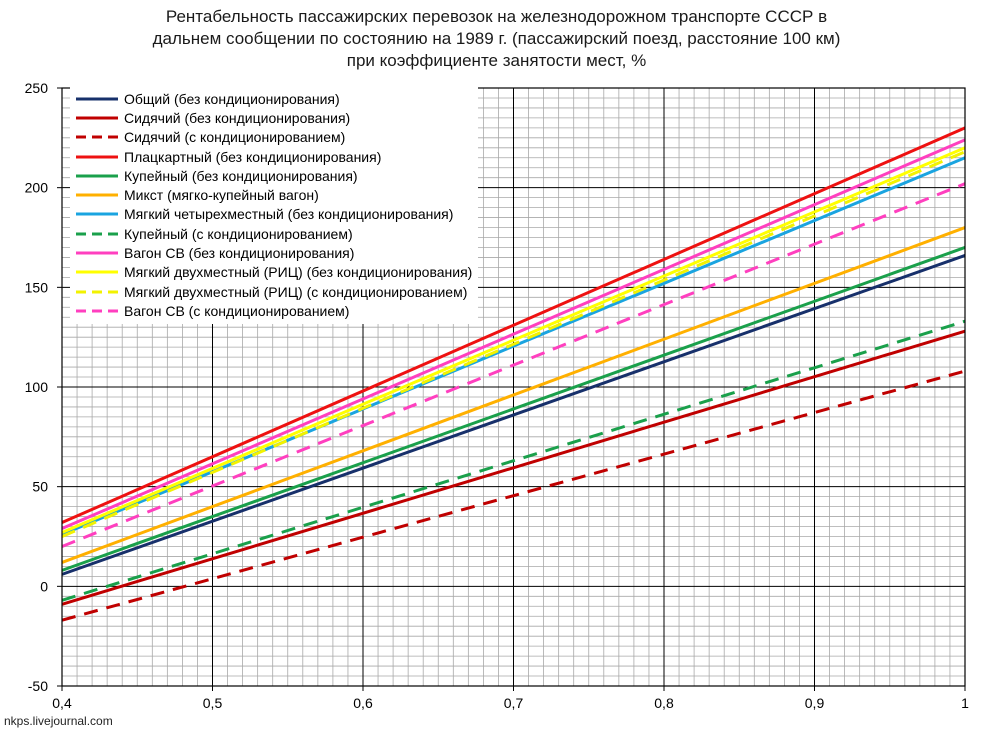 Image resolution: width=993 pixels, height=731 pixels. What do you see at coordinates (253, 156) in the screenshot?
I see `legend-label: Плацкартный (без кондиционирования)` at bounding box center [253, 156].